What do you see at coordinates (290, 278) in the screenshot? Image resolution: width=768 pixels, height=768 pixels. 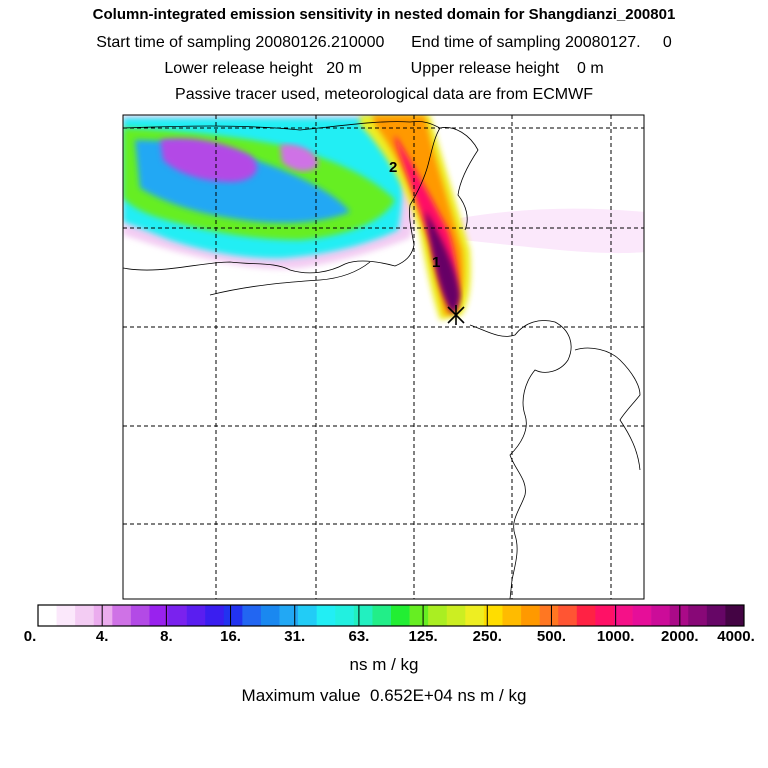 I see `border-line-south` at bounding box center [290, 278].